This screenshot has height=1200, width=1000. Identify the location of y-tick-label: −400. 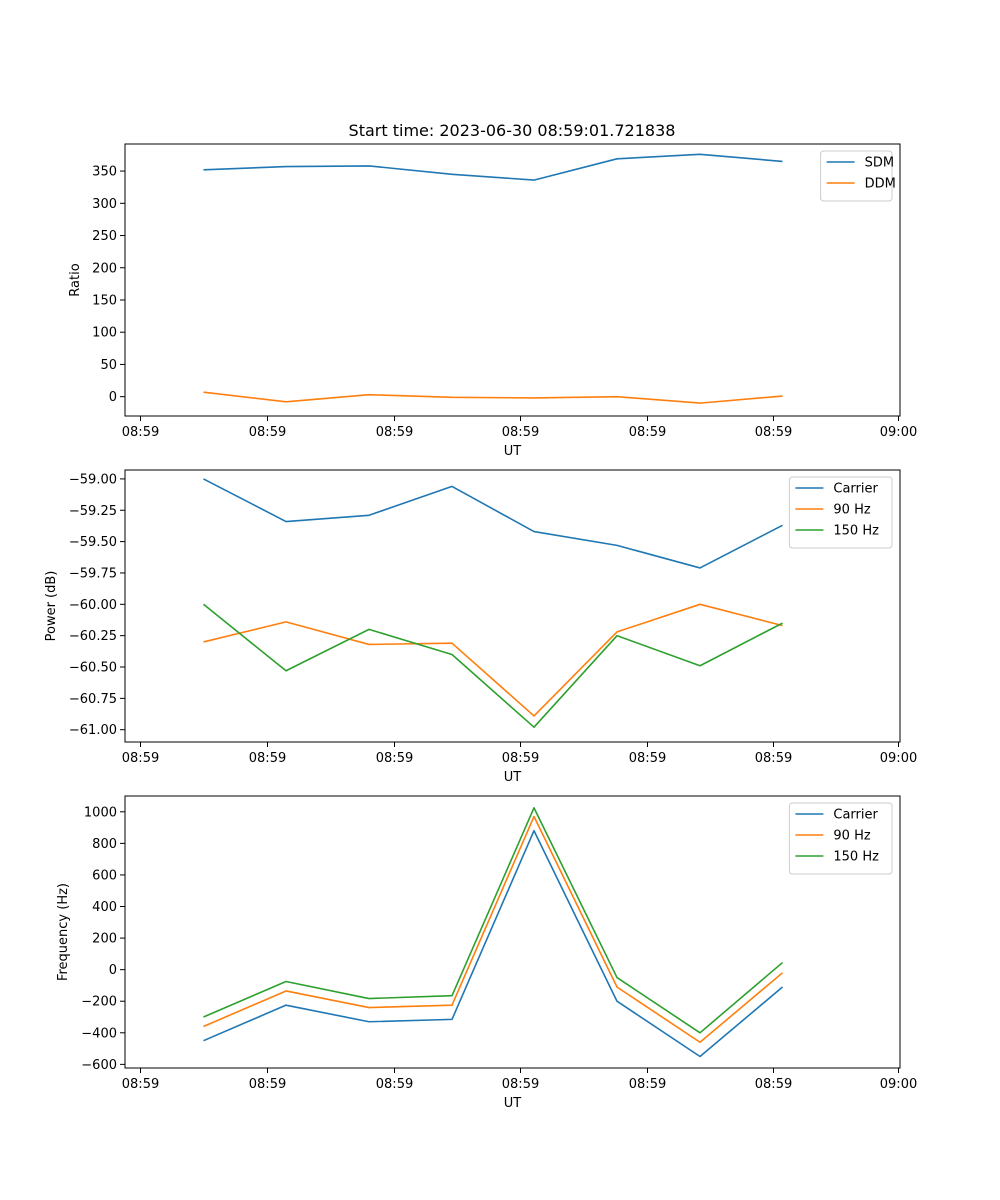
(99, 1033).